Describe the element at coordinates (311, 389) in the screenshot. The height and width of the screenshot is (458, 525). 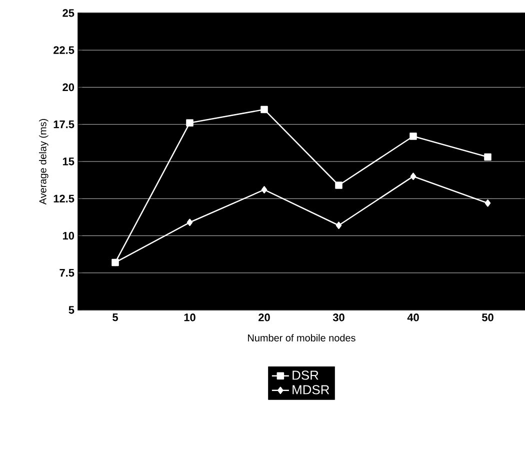
I see `legend-label: MDSR` at that location.